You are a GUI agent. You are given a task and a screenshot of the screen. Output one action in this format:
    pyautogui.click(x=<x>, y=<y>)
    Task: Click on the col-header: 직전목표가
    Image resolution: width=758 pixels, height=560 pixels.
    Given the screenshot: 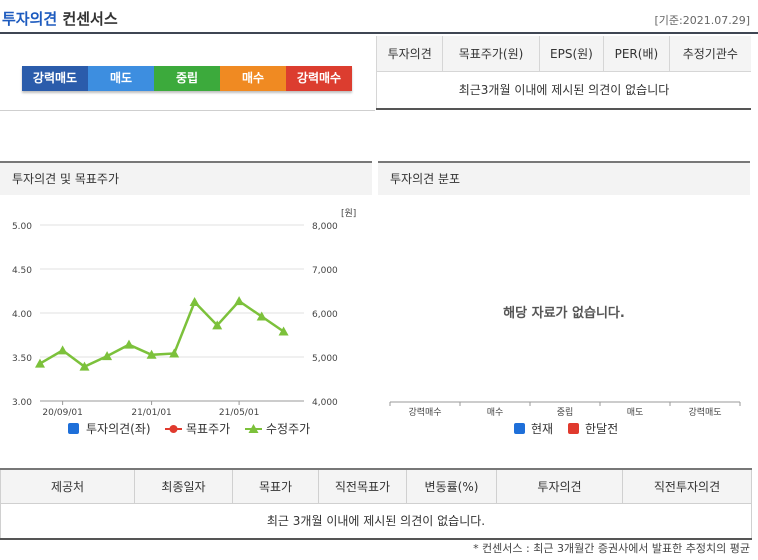 What is the action you would take?
    pyautogui.click(x=362, y=486)
    